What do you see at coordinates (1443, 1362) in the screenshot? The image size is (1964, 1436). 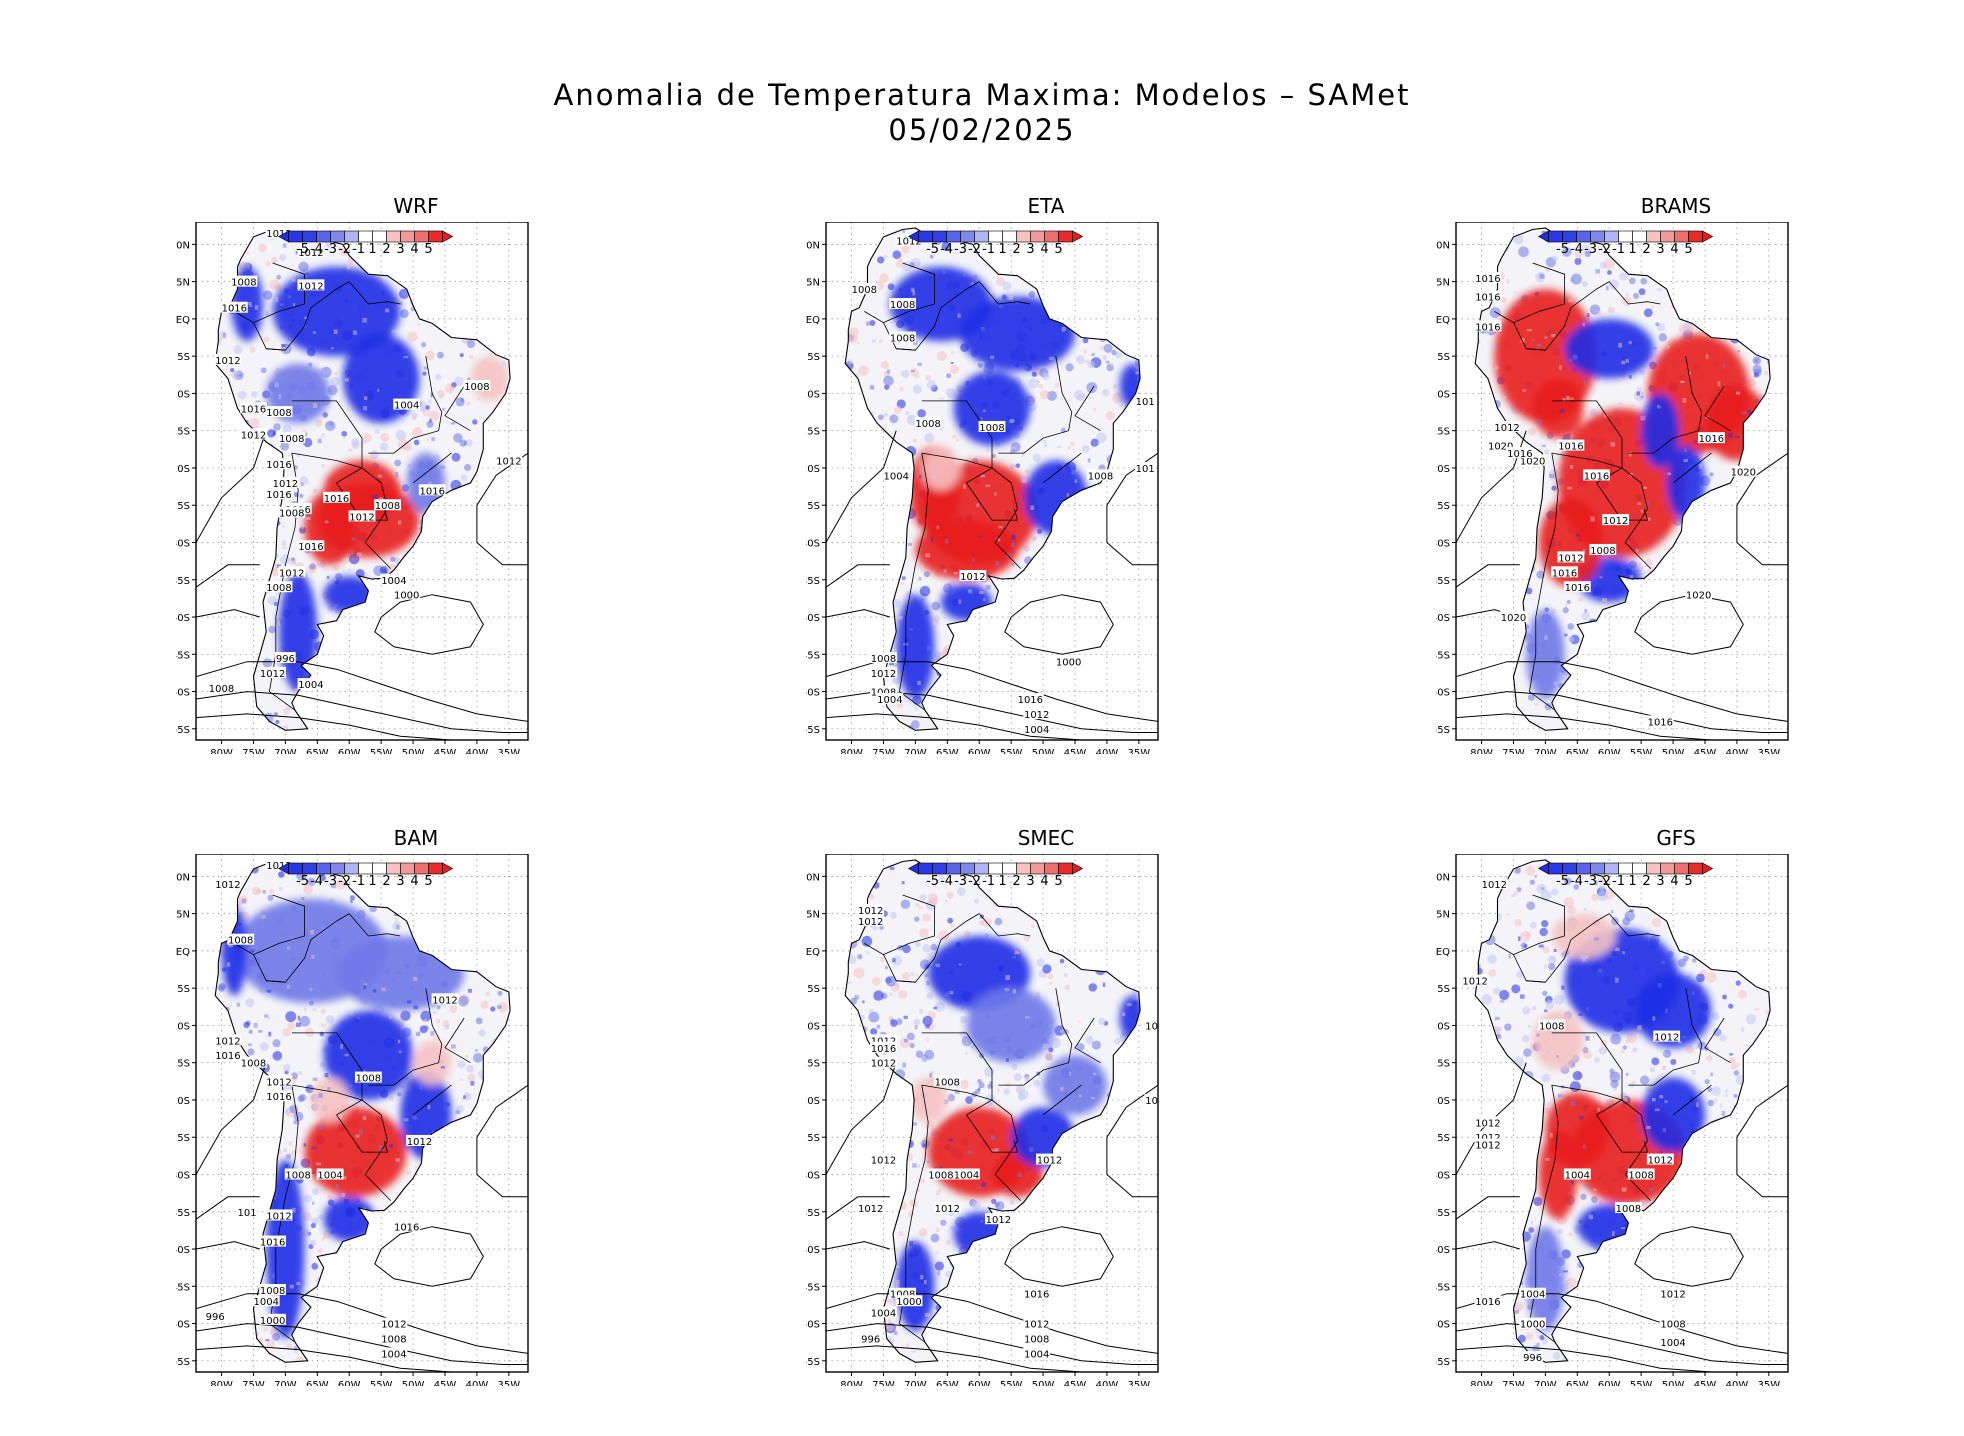 I see `lat-label: 55S` at bounding box center [1443, 1362].